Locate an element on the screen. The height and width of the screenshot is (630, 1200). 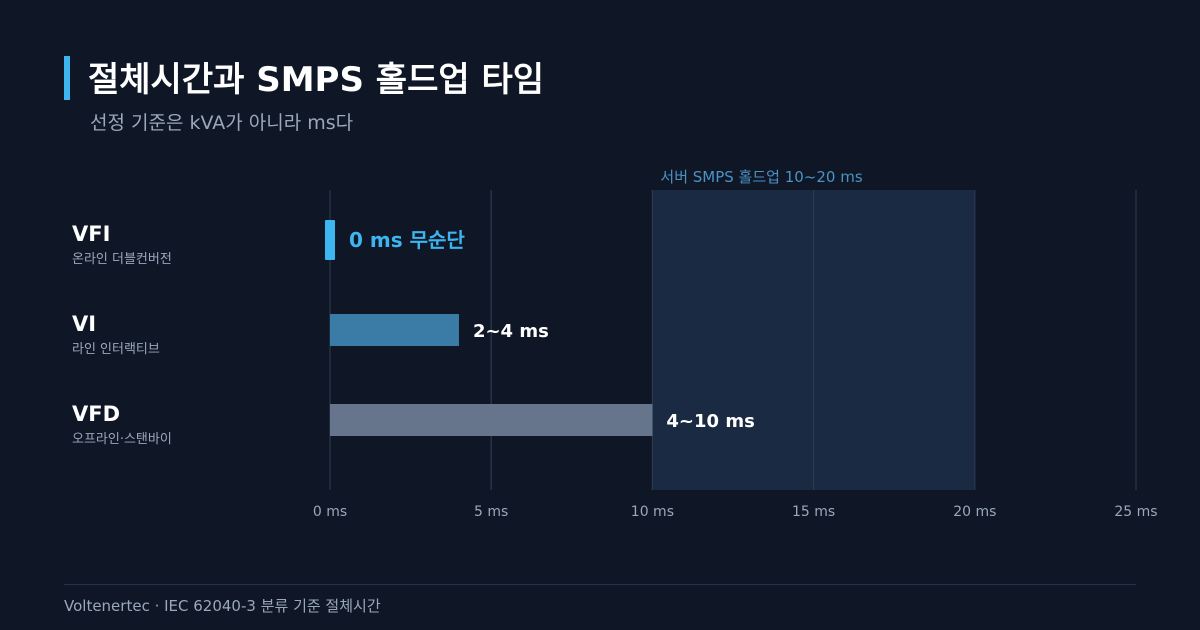
footer-divider is located at coordinates (600, 584).